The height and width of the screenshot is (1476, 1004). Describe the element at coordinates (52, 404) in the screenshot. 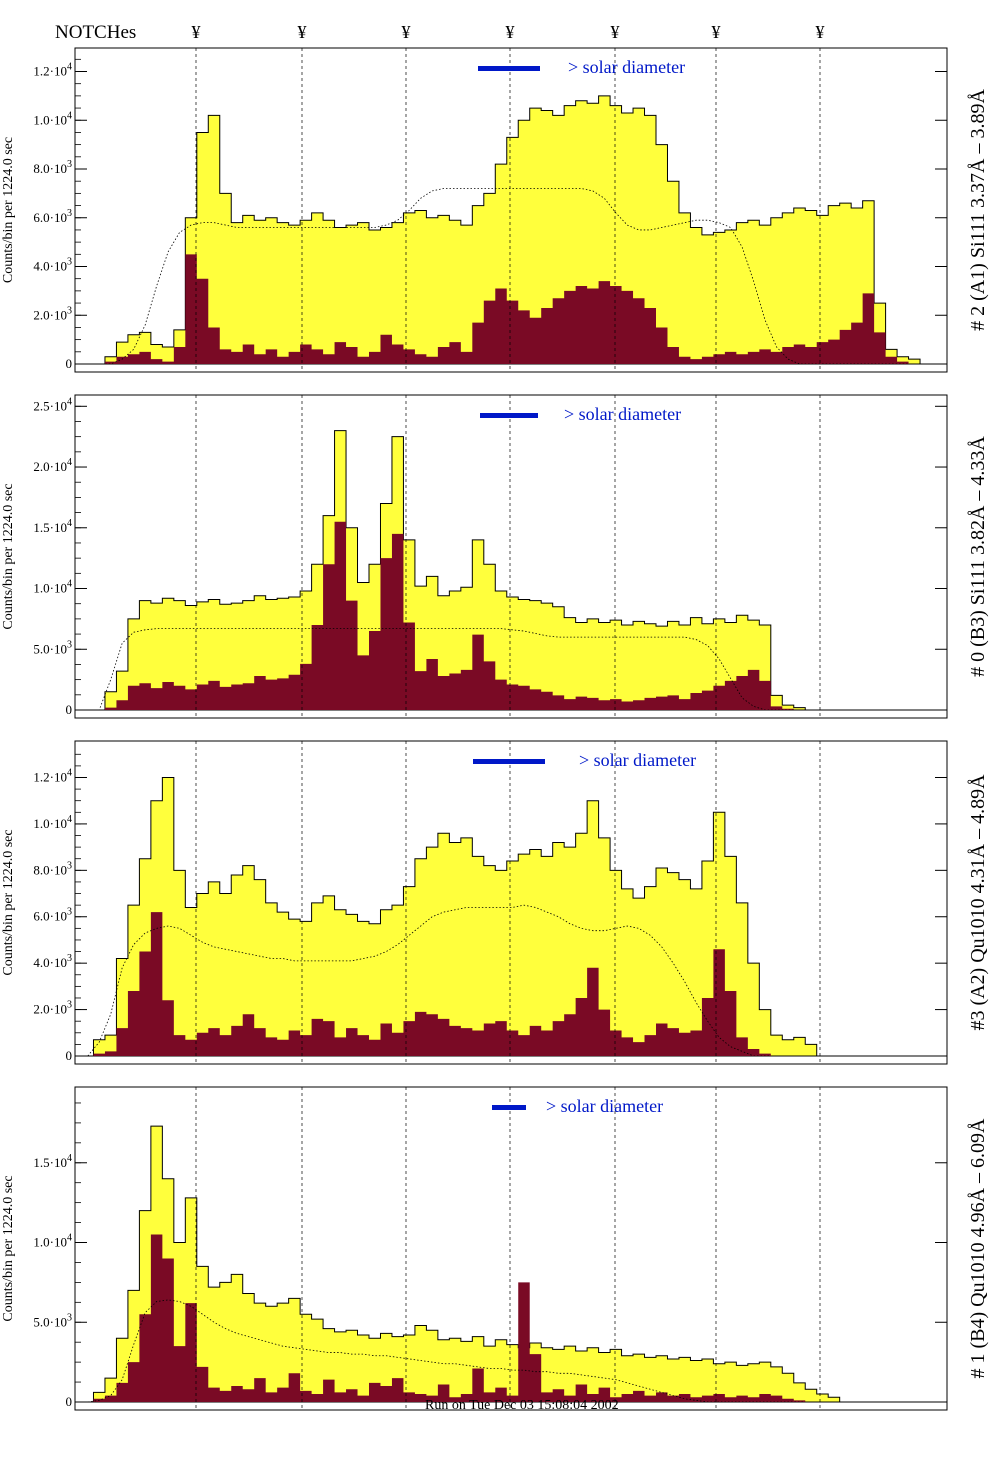

I see `y-tick-label: 2.5·10⁴` at that location.